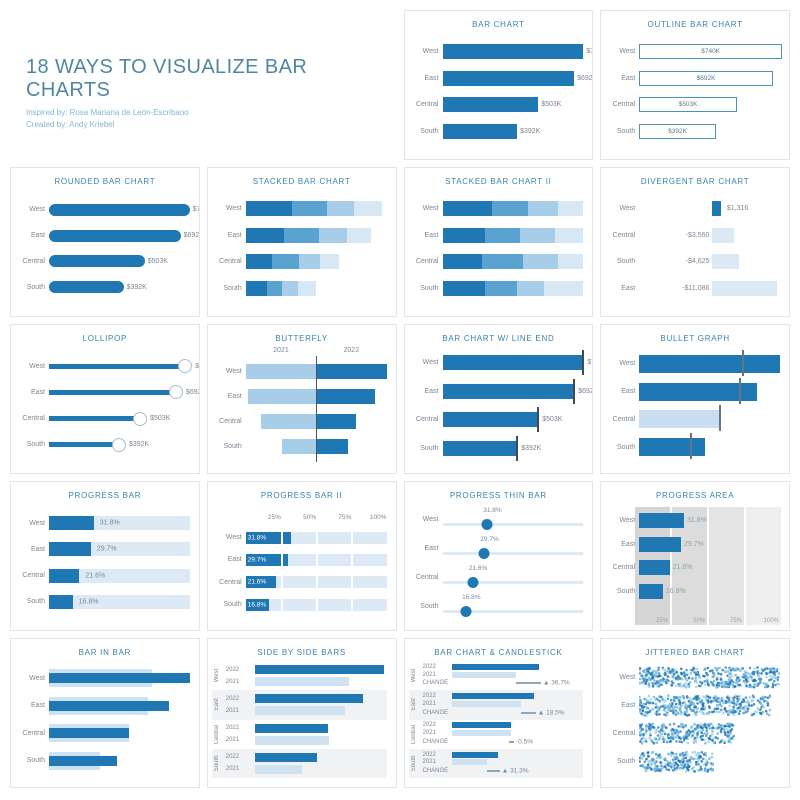  What do you see at coordinates (688, 105) in the screenshot?
I see `bar: $503K` at bounding box center [688, 105].